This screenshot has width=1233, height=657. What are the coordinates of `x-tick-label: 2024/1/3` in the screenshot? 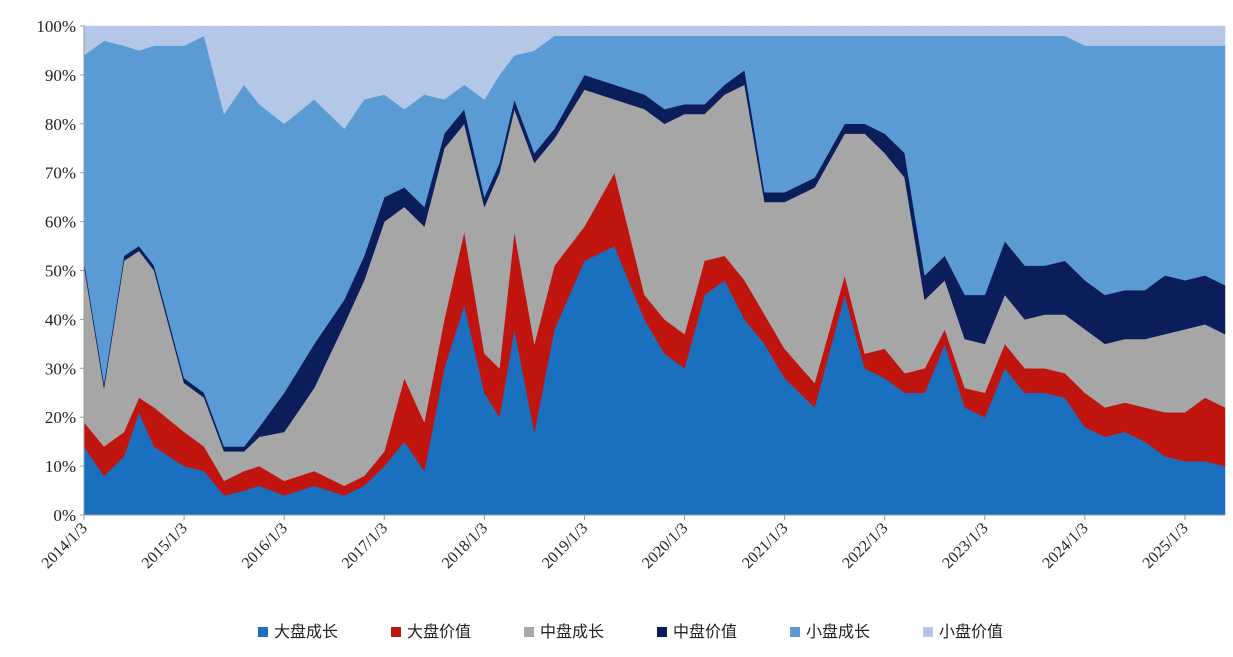 It's located at (1065, 546).